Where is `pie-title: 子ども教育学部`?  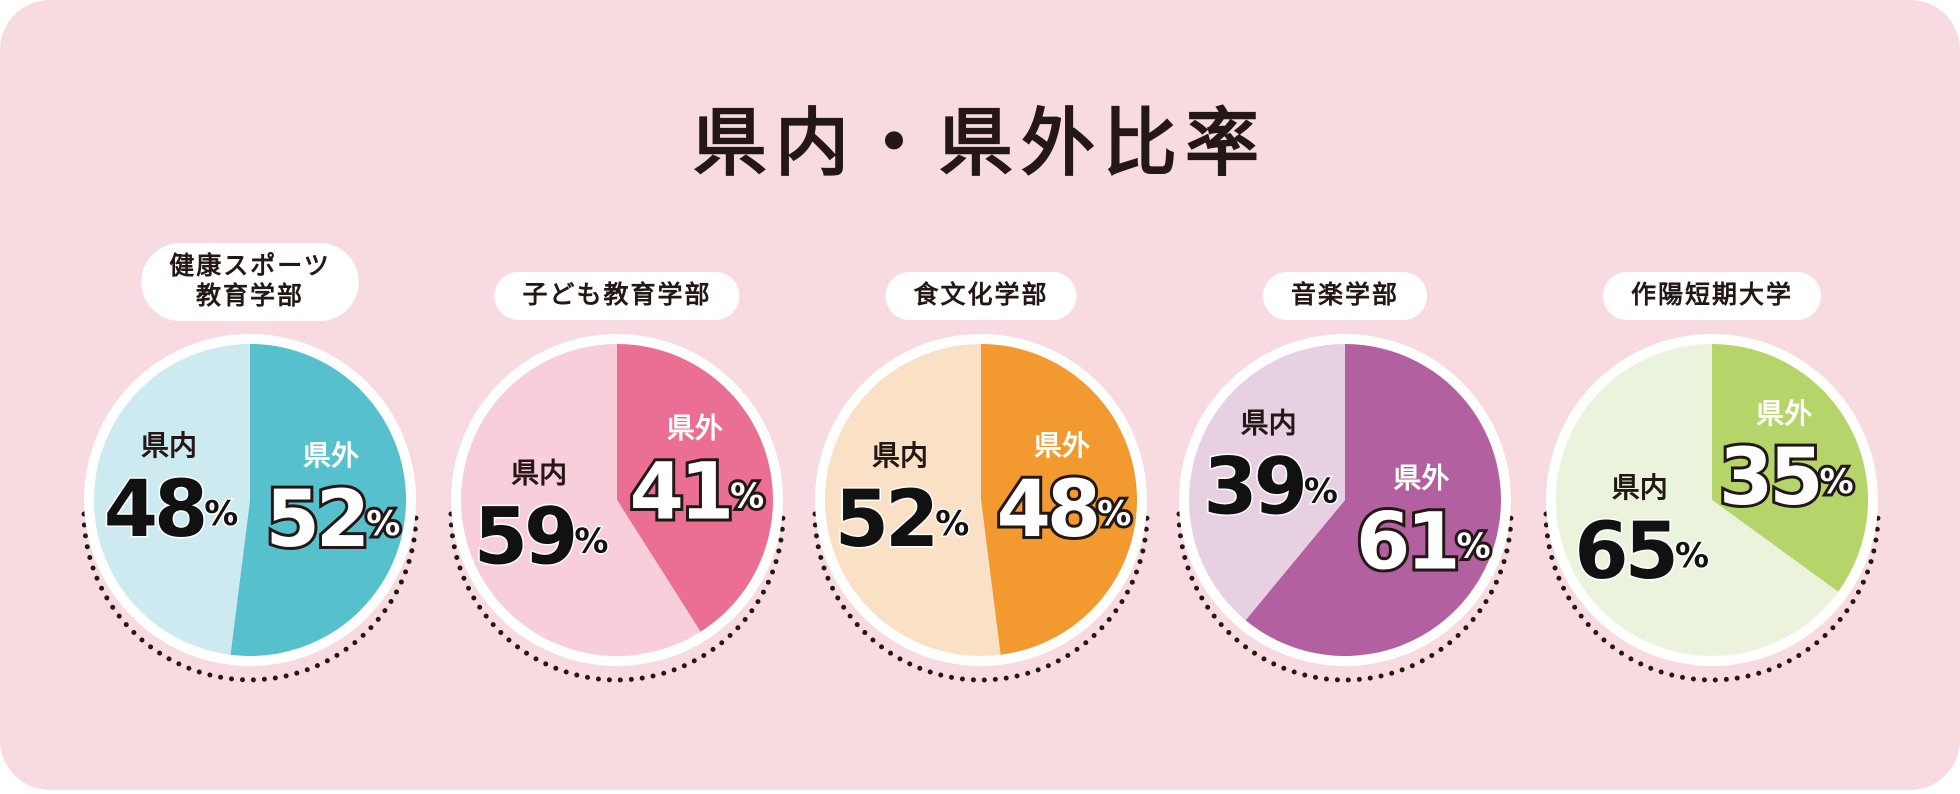
pie-title: 子ども教育学部 is located at coordinates (616, 294).